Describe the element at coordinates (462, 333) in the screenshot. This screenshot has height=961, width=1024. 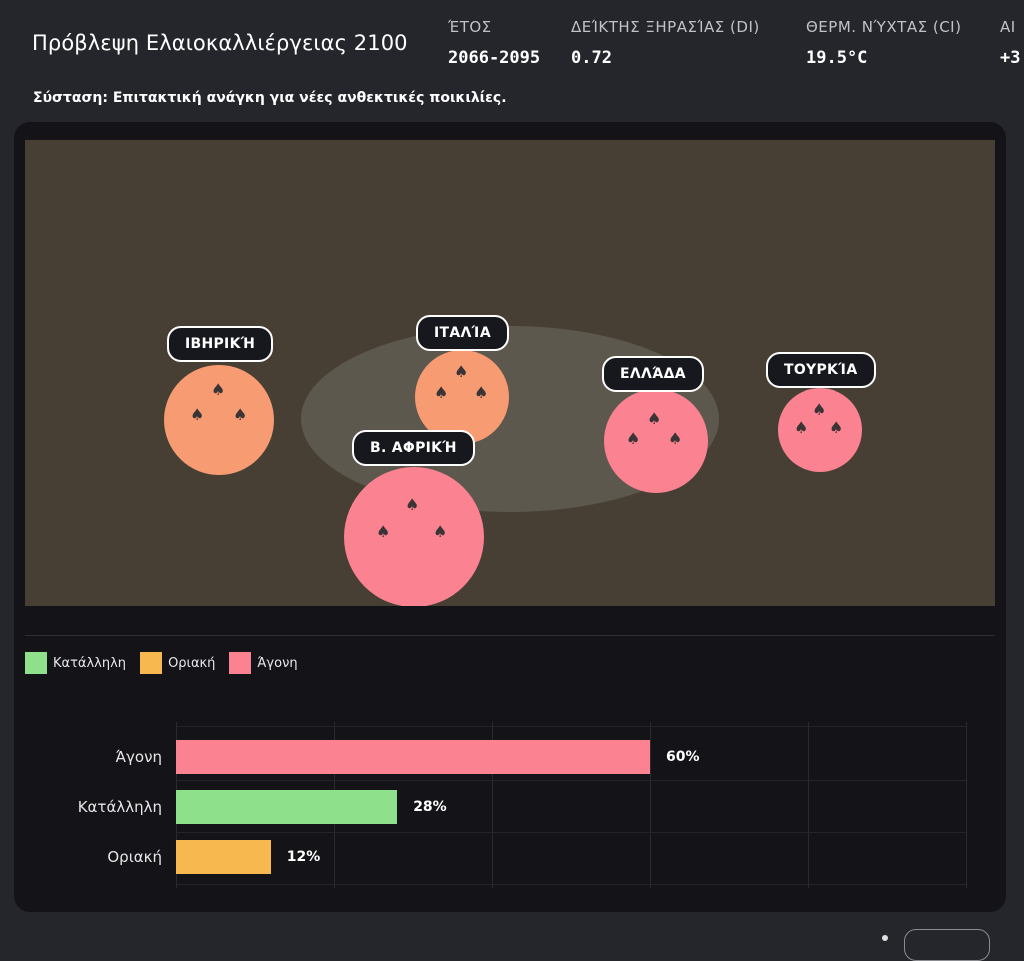
I see `region-italy-label: ΙΤΑΛΊΑ` at that location.